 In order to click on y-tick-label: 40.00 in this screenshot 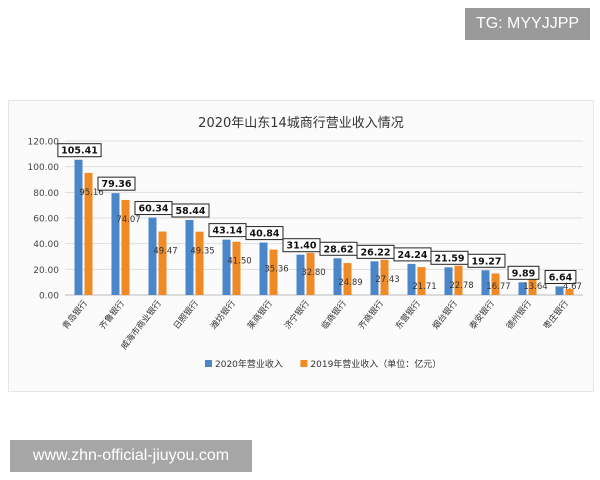, I will do `click(46, 245)`.